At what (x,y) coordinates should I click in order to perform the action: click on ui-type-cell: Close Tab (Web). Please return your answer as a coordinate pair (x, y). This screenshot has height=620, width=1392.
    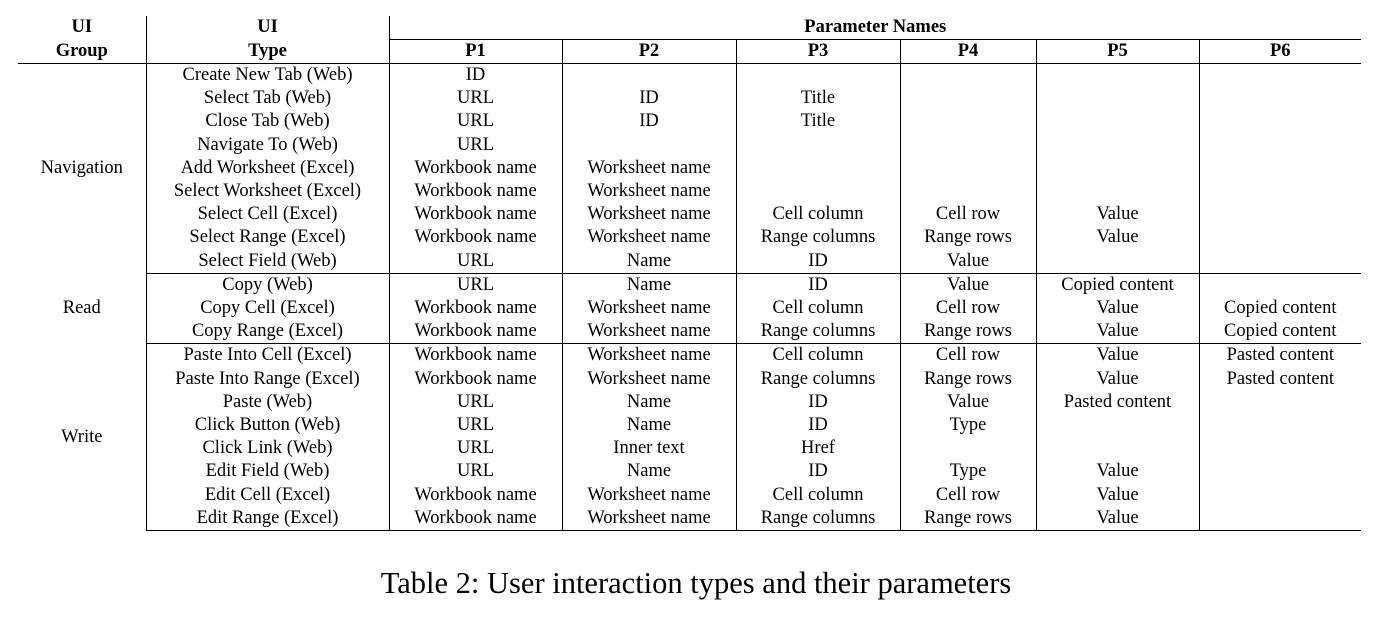
    Looking at the image, I should click on (267, 122).